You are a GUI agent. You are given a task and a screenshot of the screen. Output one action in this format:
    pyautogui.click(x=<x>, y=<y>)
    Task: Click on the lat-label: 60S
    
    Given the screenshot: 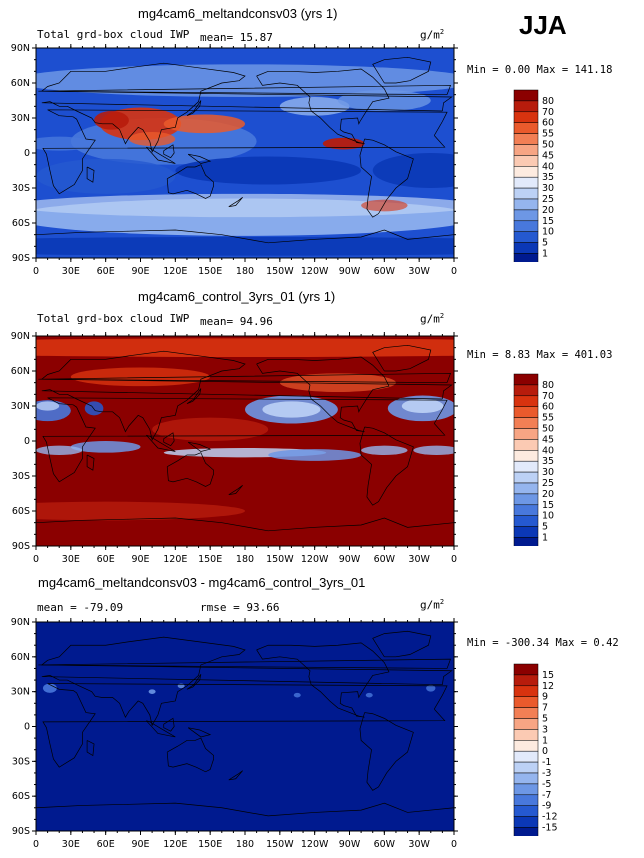 What is the action you would take?
    pyautogui.click(x=21, y=796)
    